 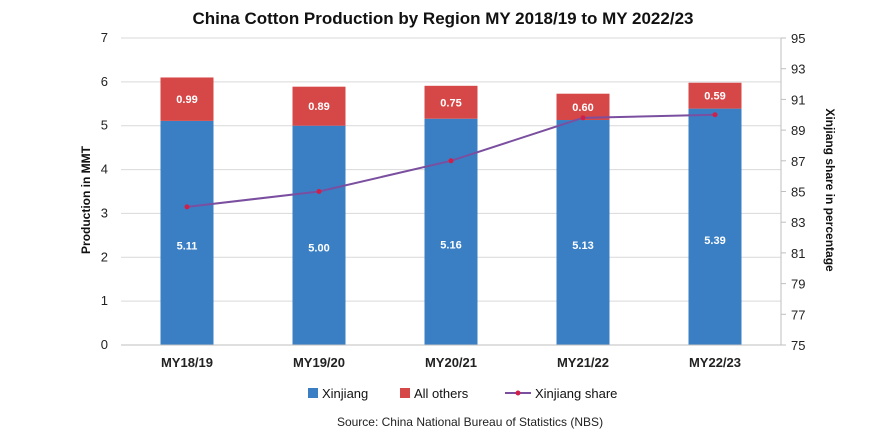 I want to click on y2-tick-label: 91, so click(x=798, y=99).